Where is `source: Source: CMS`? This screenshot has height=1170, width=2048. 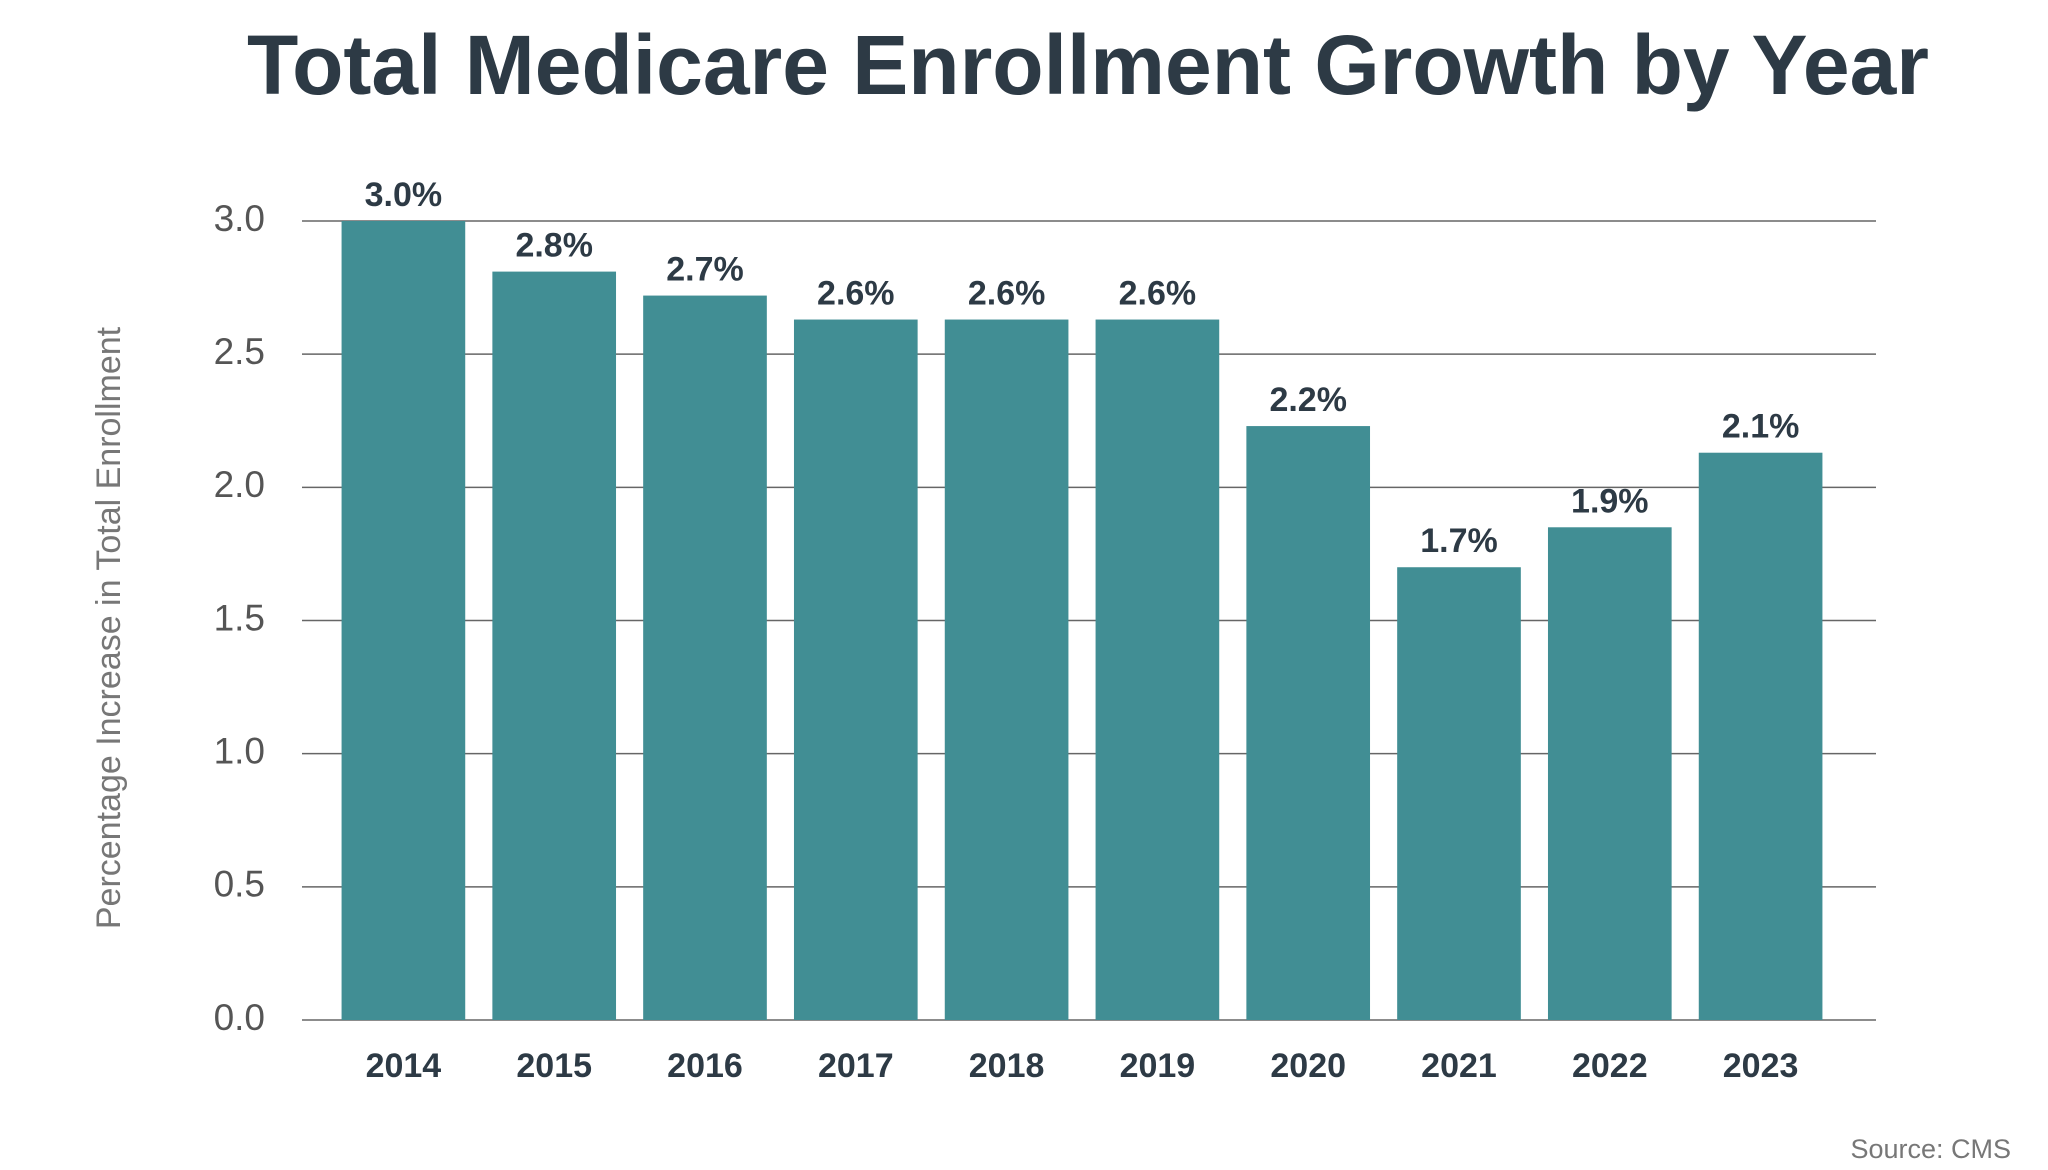 source: Source: CMS is located at coordinates (1930, 1149).